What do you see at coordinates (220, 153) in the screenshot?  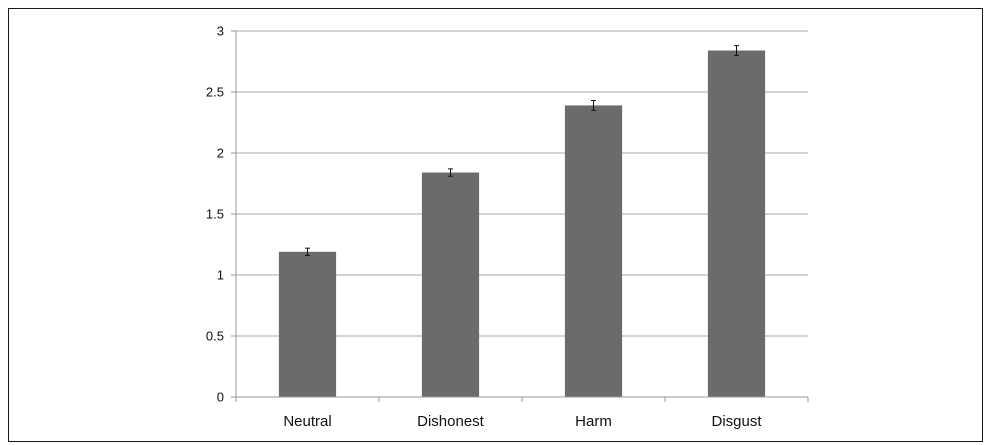 I see `y-tick-label: 2` at bounding box center [220, 153].